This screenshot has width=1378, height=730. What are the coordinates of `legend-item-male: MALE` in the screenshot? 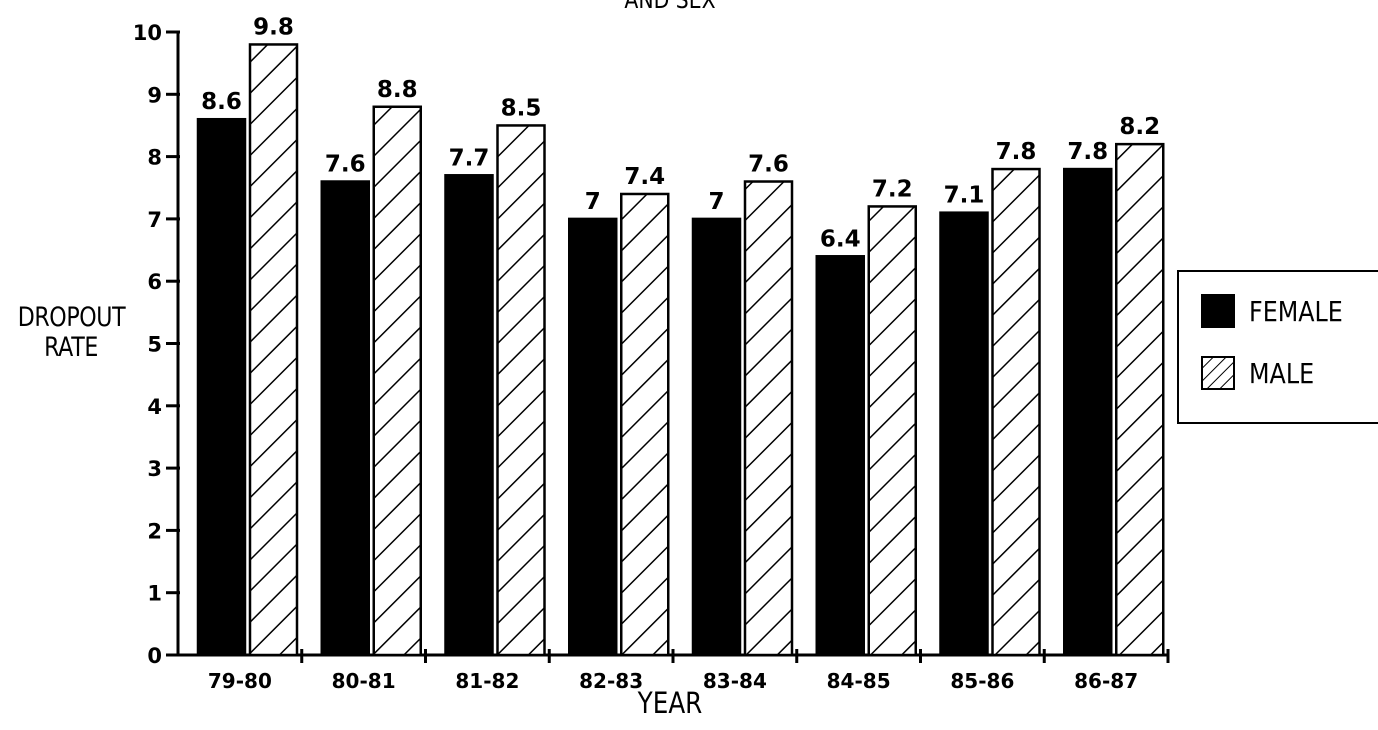 It's located at (1263, 373).